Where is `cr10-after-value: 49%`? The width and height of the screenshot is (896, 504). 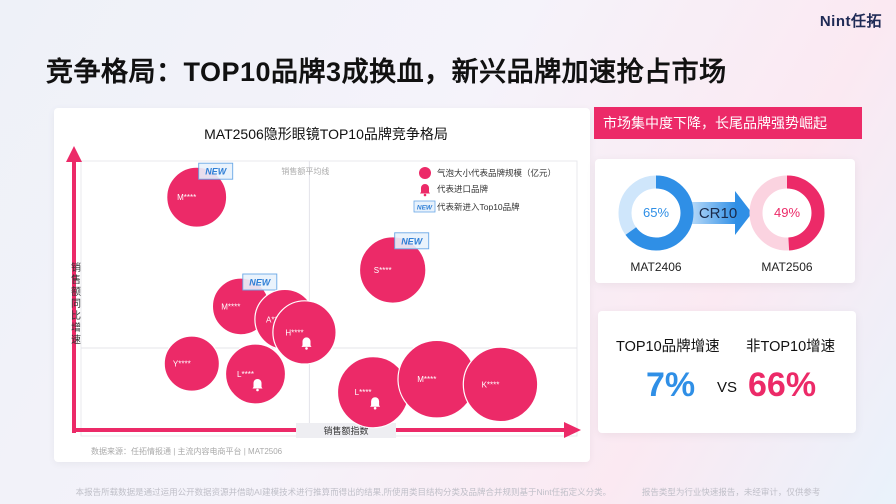 cr10-after-value: 49% is located at coordinates (787, 212).